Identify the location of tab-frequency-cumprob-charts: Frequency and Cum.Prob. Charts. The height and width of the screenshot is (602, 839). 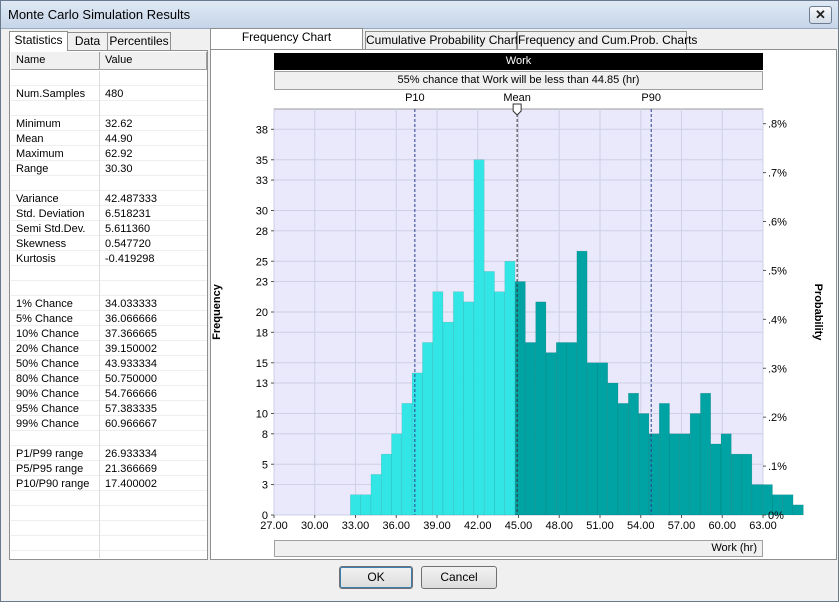
(607, 40).